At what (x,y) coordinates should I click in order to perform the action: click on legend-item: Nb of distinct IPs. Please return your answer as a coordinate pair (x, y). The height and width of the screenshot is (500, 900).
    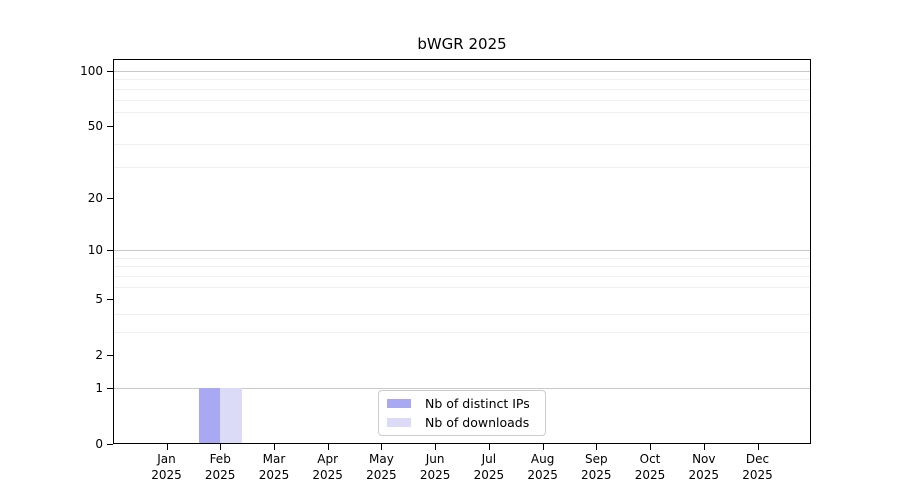
    Looking at the image, I should click on (462, 403).